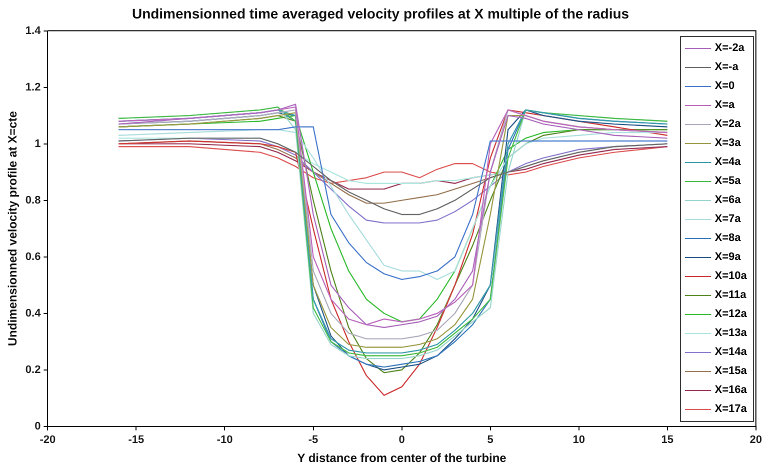 The image size is (765, 470). What do you see at coordinates (727, 162) in the screenshot?
I see `legend-label: X=4a` at bounding box center [727, 162].